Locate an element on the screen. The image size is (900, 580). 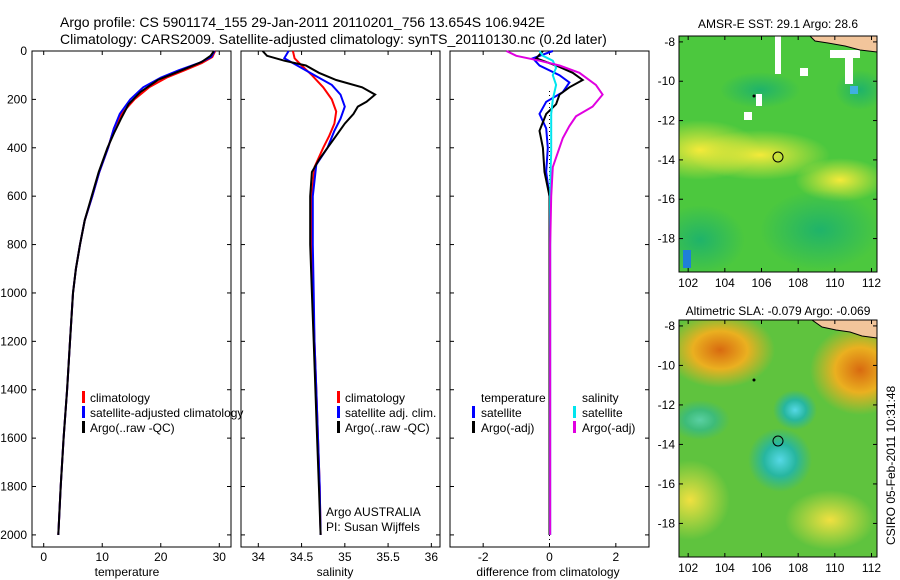
sla-map-frame is located at coordinates (778, 438).